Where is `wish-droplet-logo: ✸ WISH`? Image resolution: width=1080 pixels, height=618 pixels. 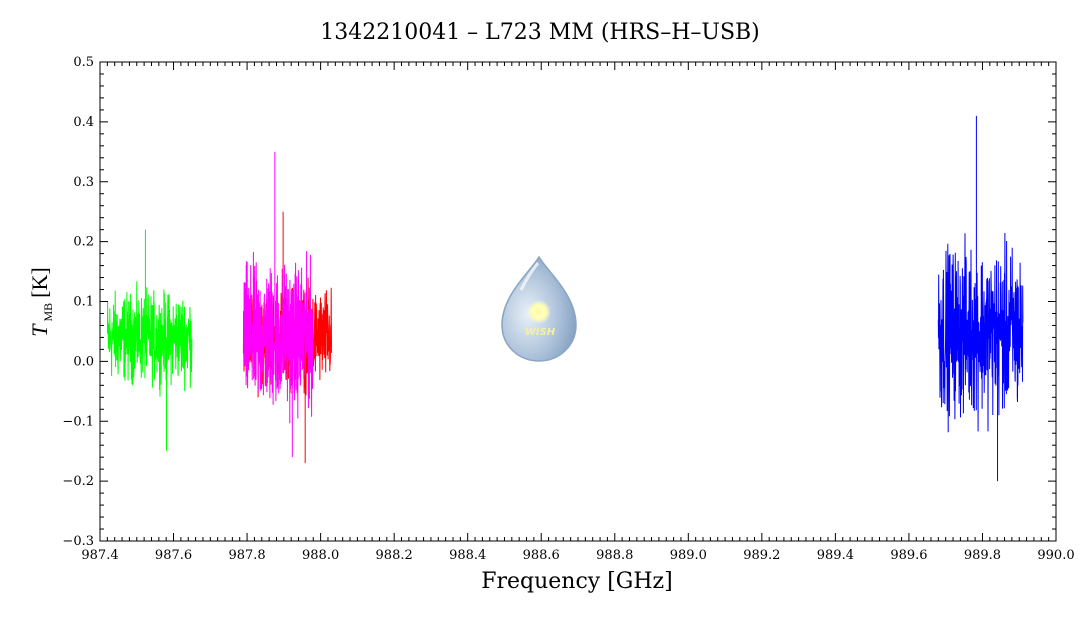
wish-droplet-logo: ✸ WISH is located at coordinates (539, 308).